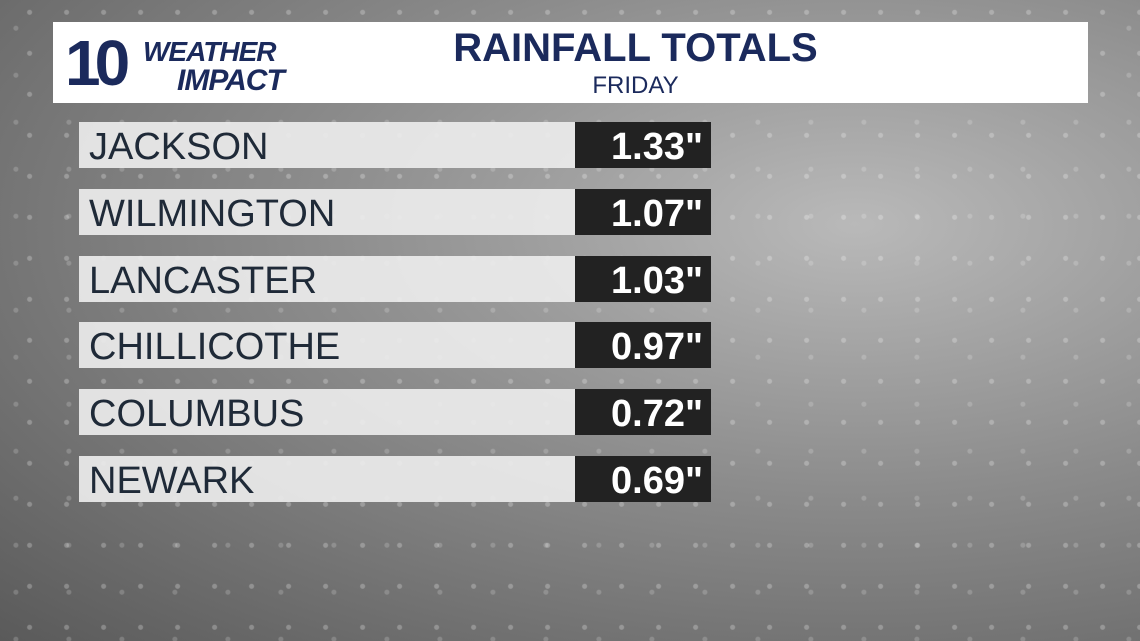 Image resolution: width=1140 pixels, height=641 pixels. I want to click on city-name: NEWARK, so click(327, 479).